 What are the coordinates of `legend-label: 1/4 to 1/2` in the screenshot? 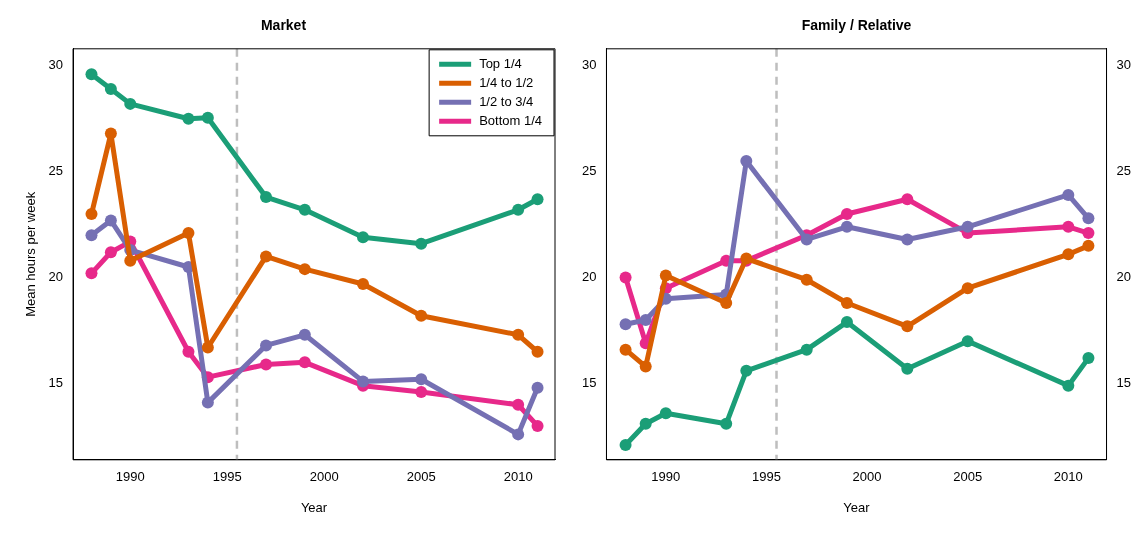 It's located at (506, 82).